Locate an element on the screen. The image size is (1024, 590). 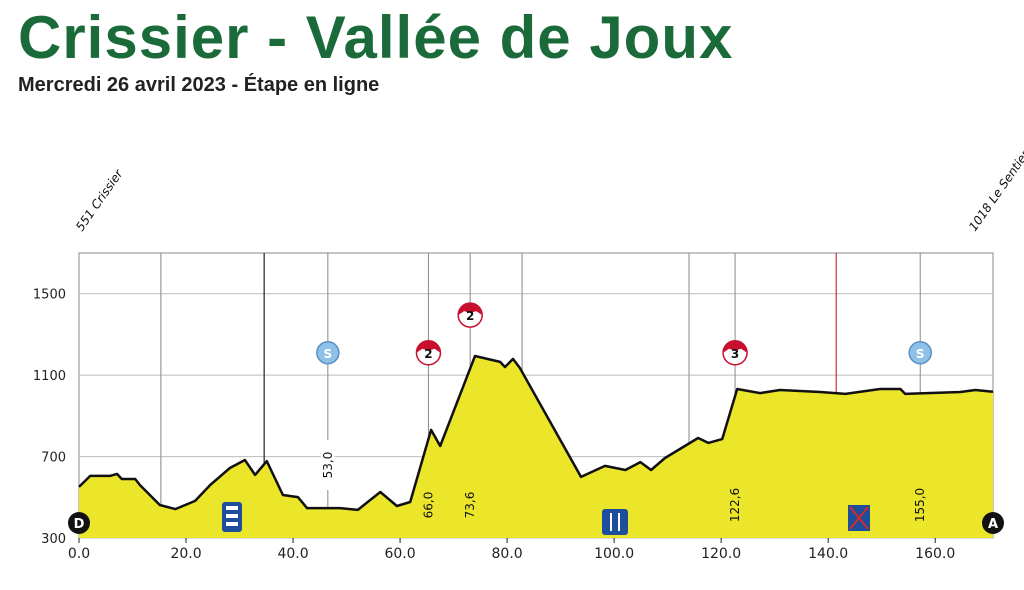
marker-label: 122,6 is located at coordinates (735, 505).